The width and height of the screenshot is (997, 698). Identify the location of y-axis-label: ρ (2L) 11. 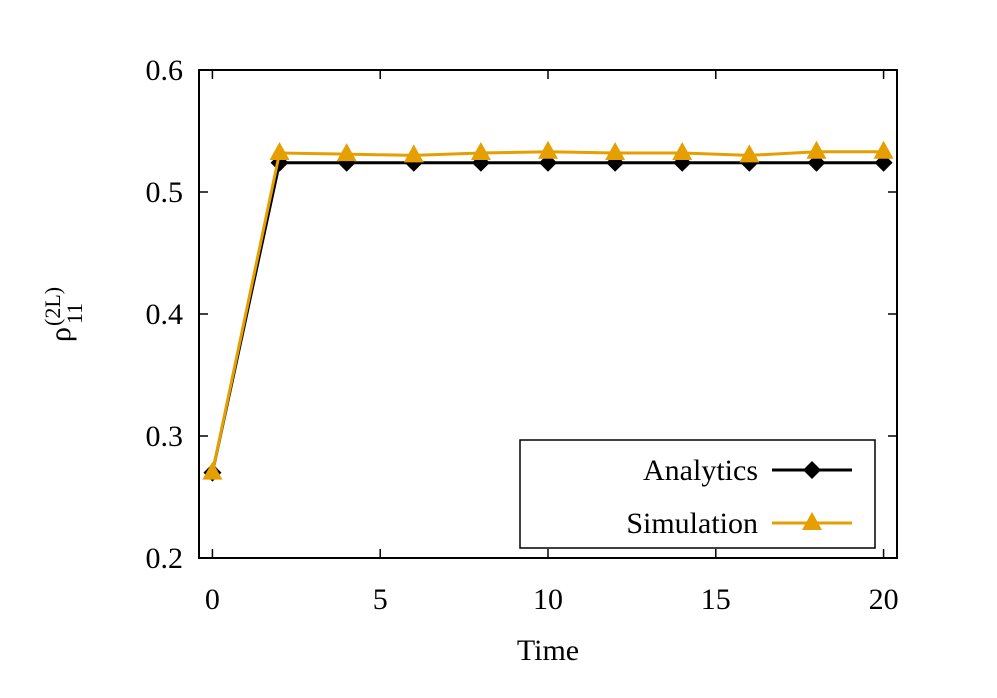
(63, 314).